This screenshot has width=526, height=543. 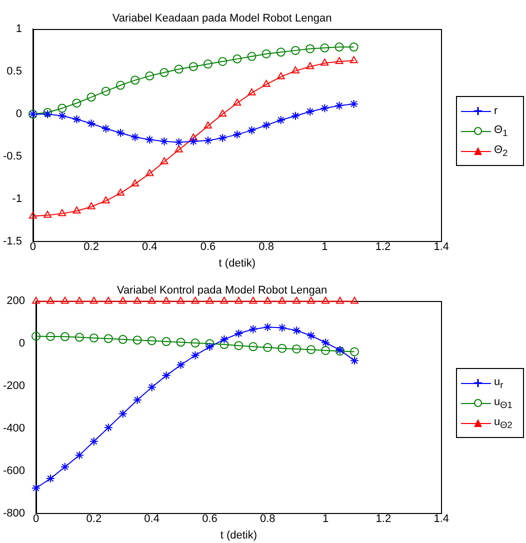 What do you see at coordinates (14, 386) in the screenshot?
I see `y-tick-label: -200` at bounding box center [14, 386].